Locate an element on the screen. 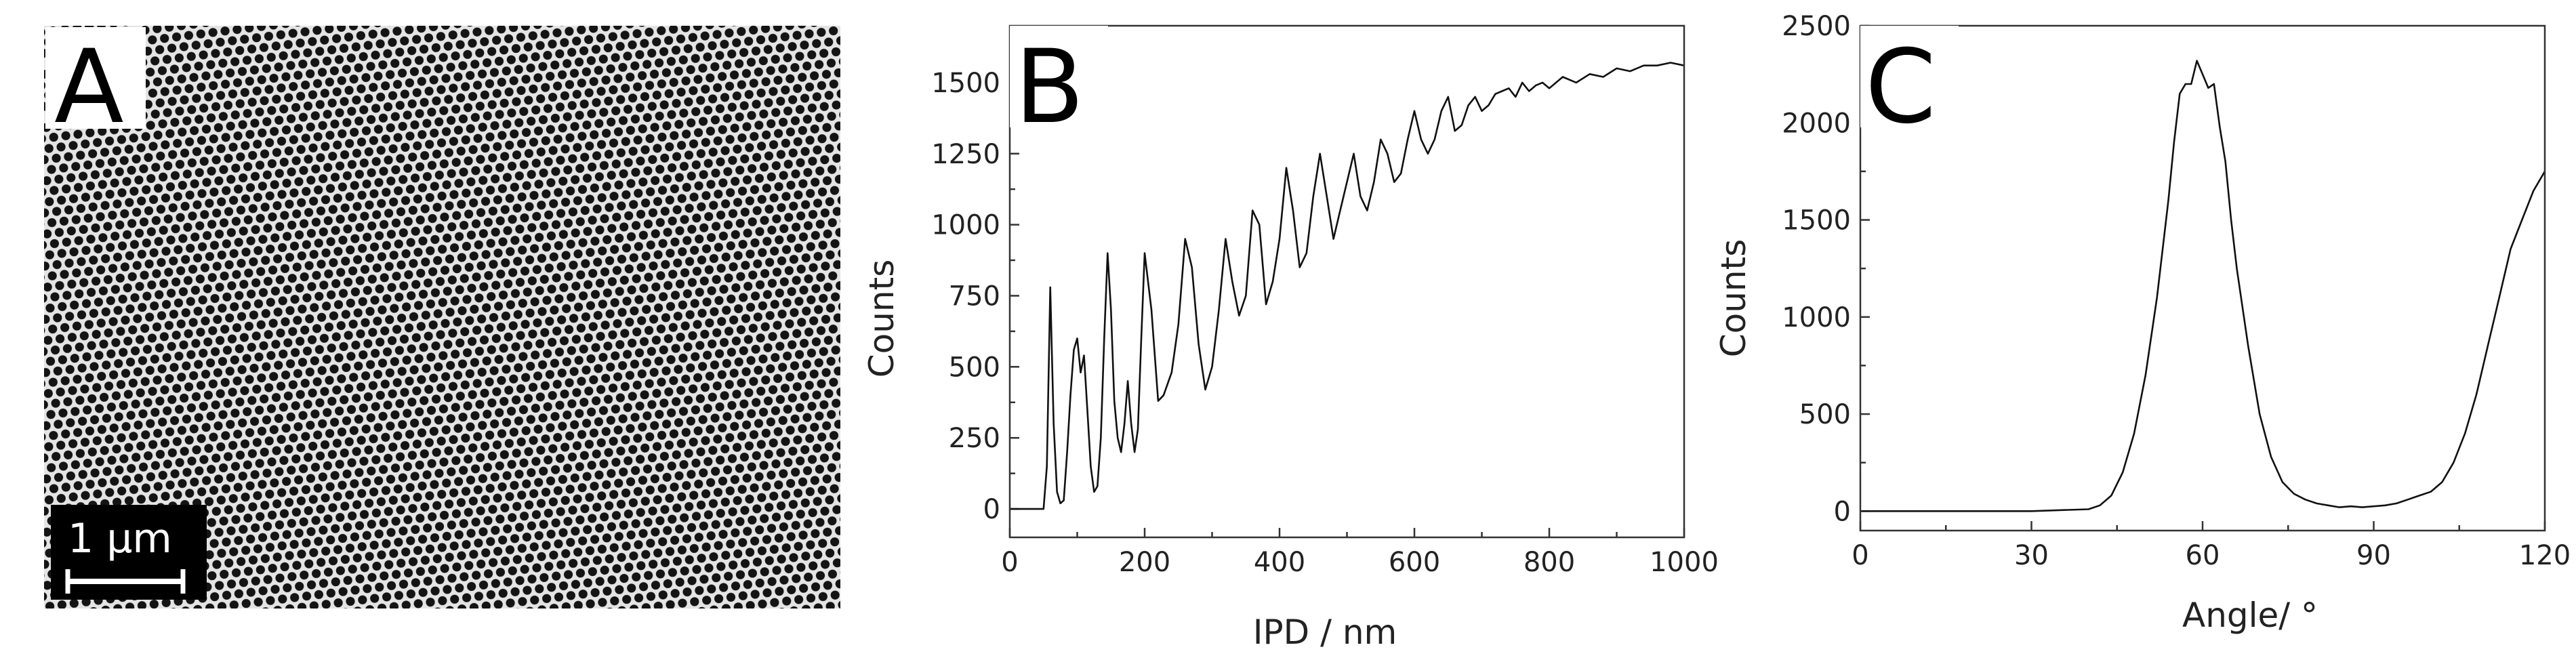 This screenshot has height=660, width=2576. chart-b-x-tick-label: 200 is located at coordinates (1144, 562).